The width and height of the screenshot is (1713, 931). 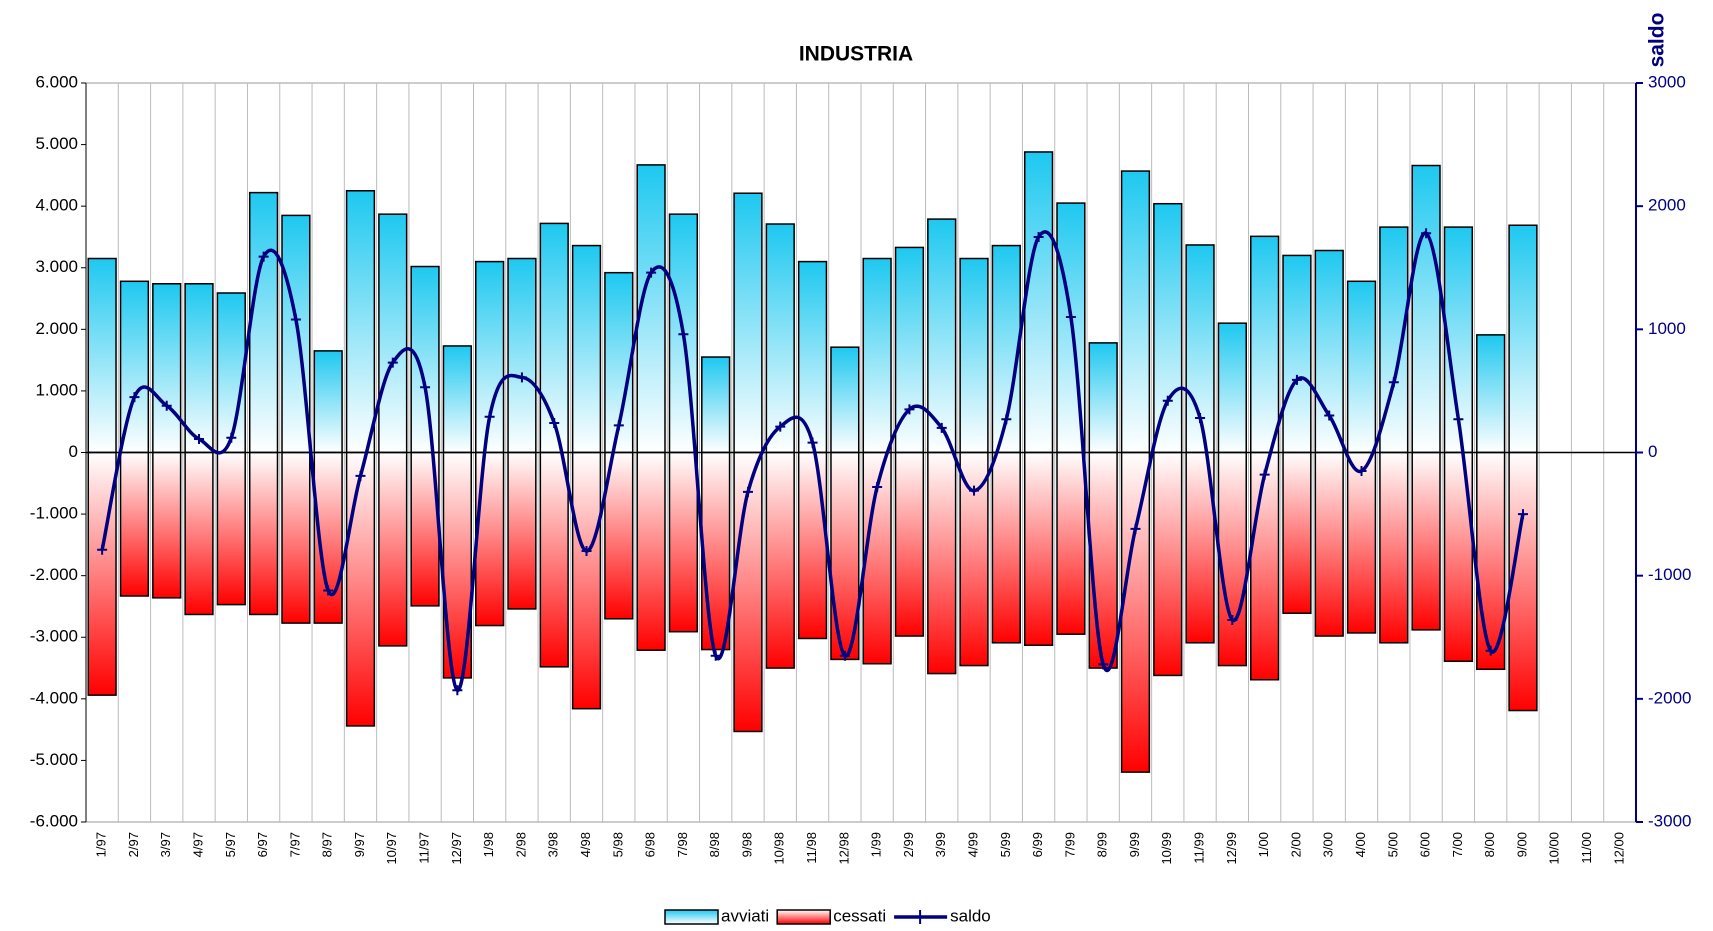 What do you see at coordinates (811, 848) in the screenshot?
I see `x-tick-label: 11/98` at bounding box center [811, 848].